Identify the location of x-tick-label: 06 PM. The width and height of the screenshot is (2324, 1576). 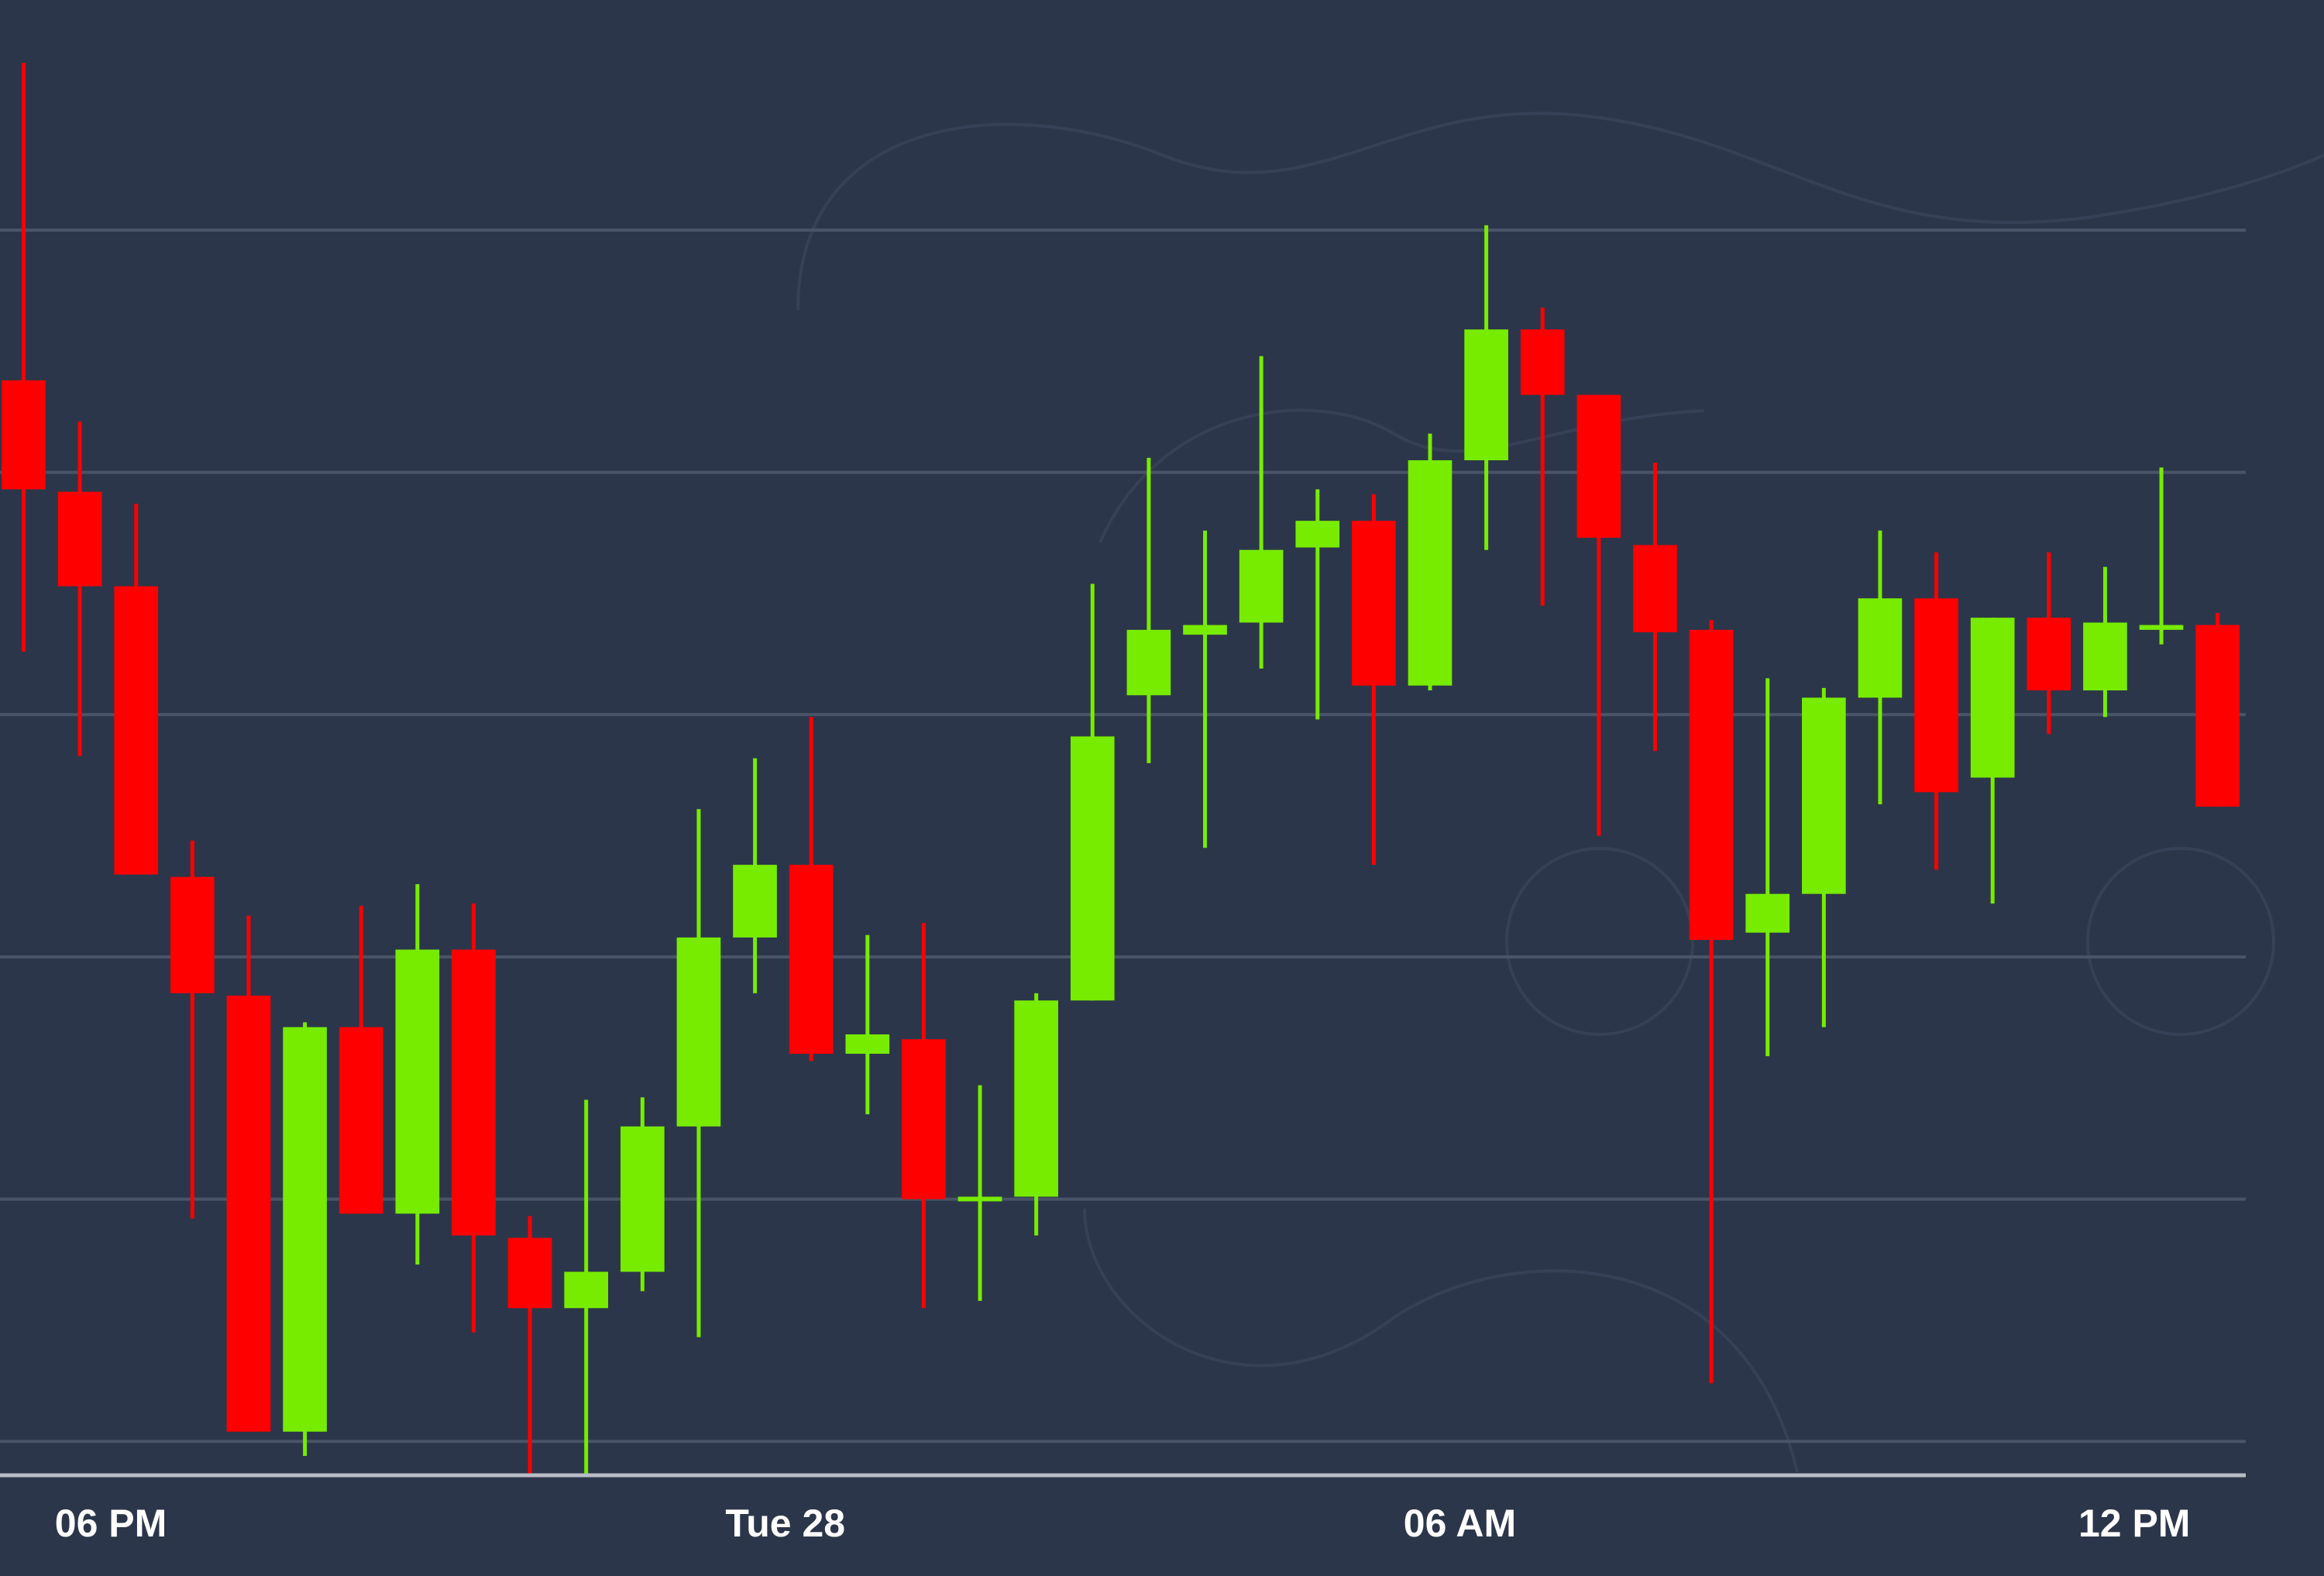
(111, 1523).